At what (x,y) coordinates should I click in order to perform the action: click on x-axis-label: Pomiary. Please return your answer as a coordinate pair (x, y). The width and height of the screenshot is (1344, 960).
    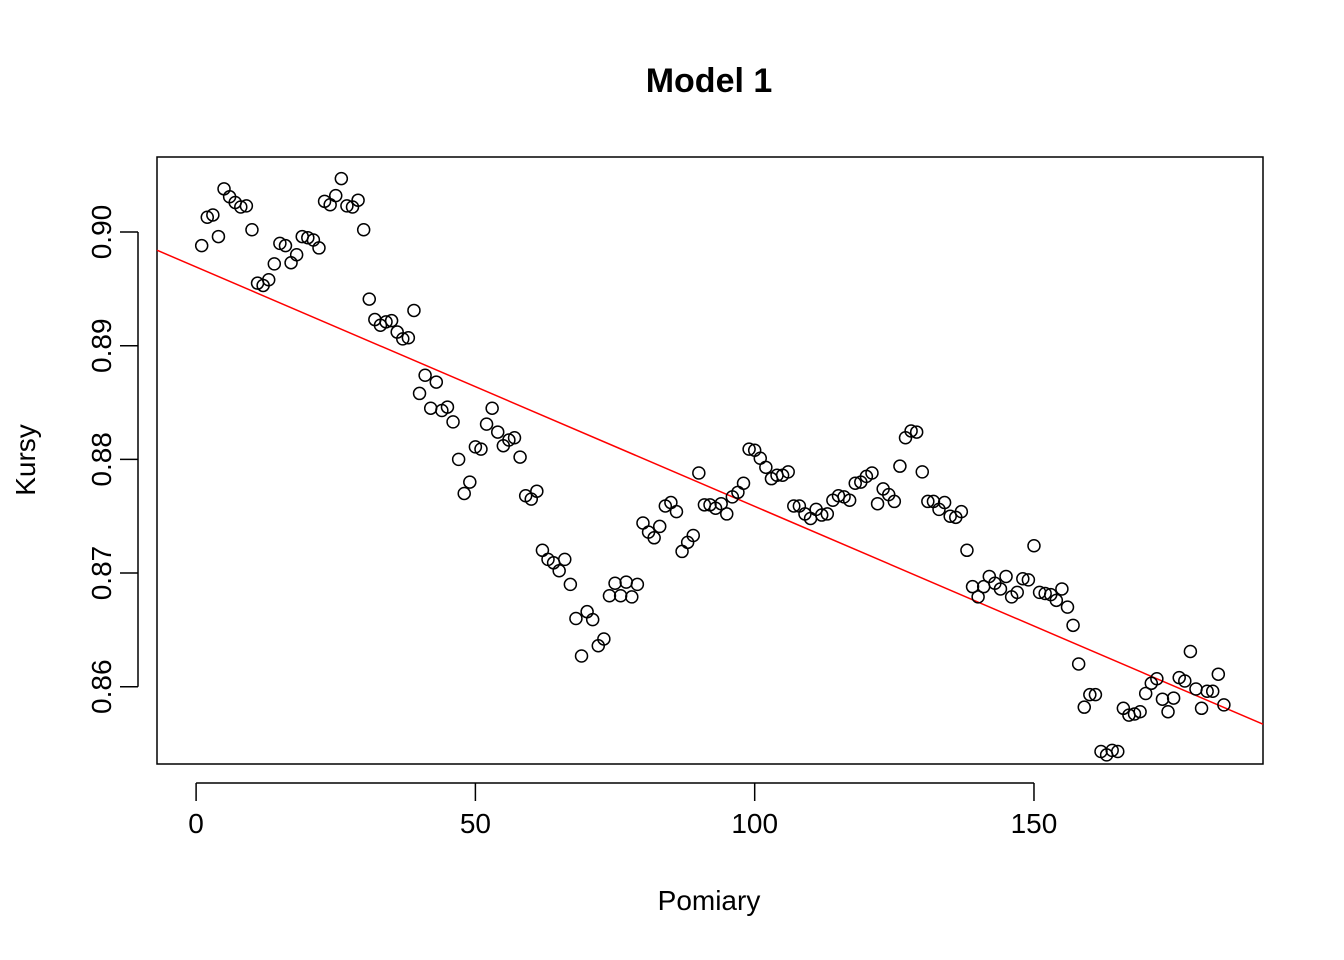
    Looking at the image, I should click on (709, 900).